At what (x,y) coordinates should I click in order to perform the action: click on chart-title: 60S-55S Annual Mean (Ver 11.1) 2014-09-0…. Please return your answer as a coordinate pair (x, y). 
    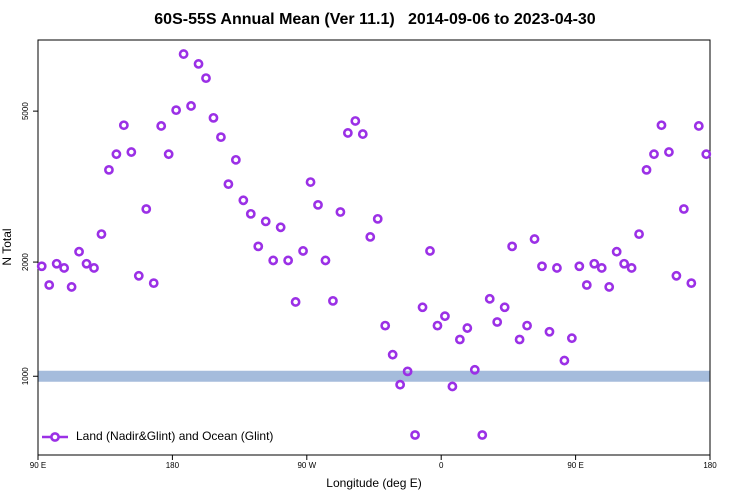
    Looking at the image, I should click on (375, 19).